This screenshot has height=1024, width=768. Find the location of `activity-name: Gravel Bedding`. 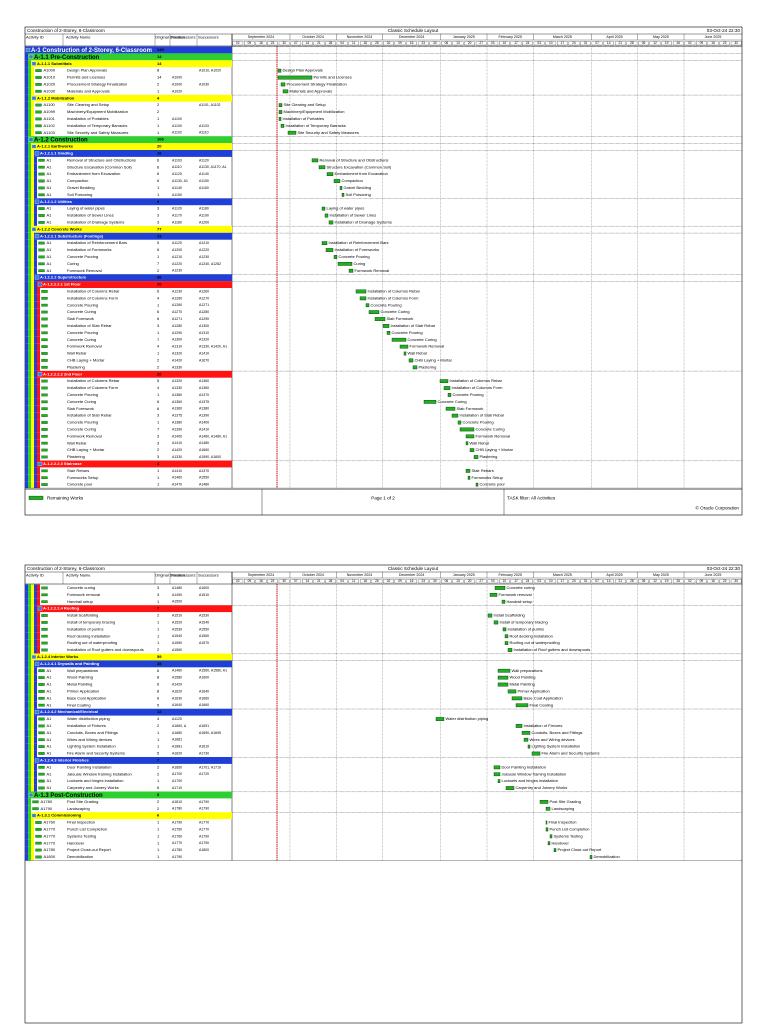

activity-name: Gravel Bedding is located at coordinates (81, 187).